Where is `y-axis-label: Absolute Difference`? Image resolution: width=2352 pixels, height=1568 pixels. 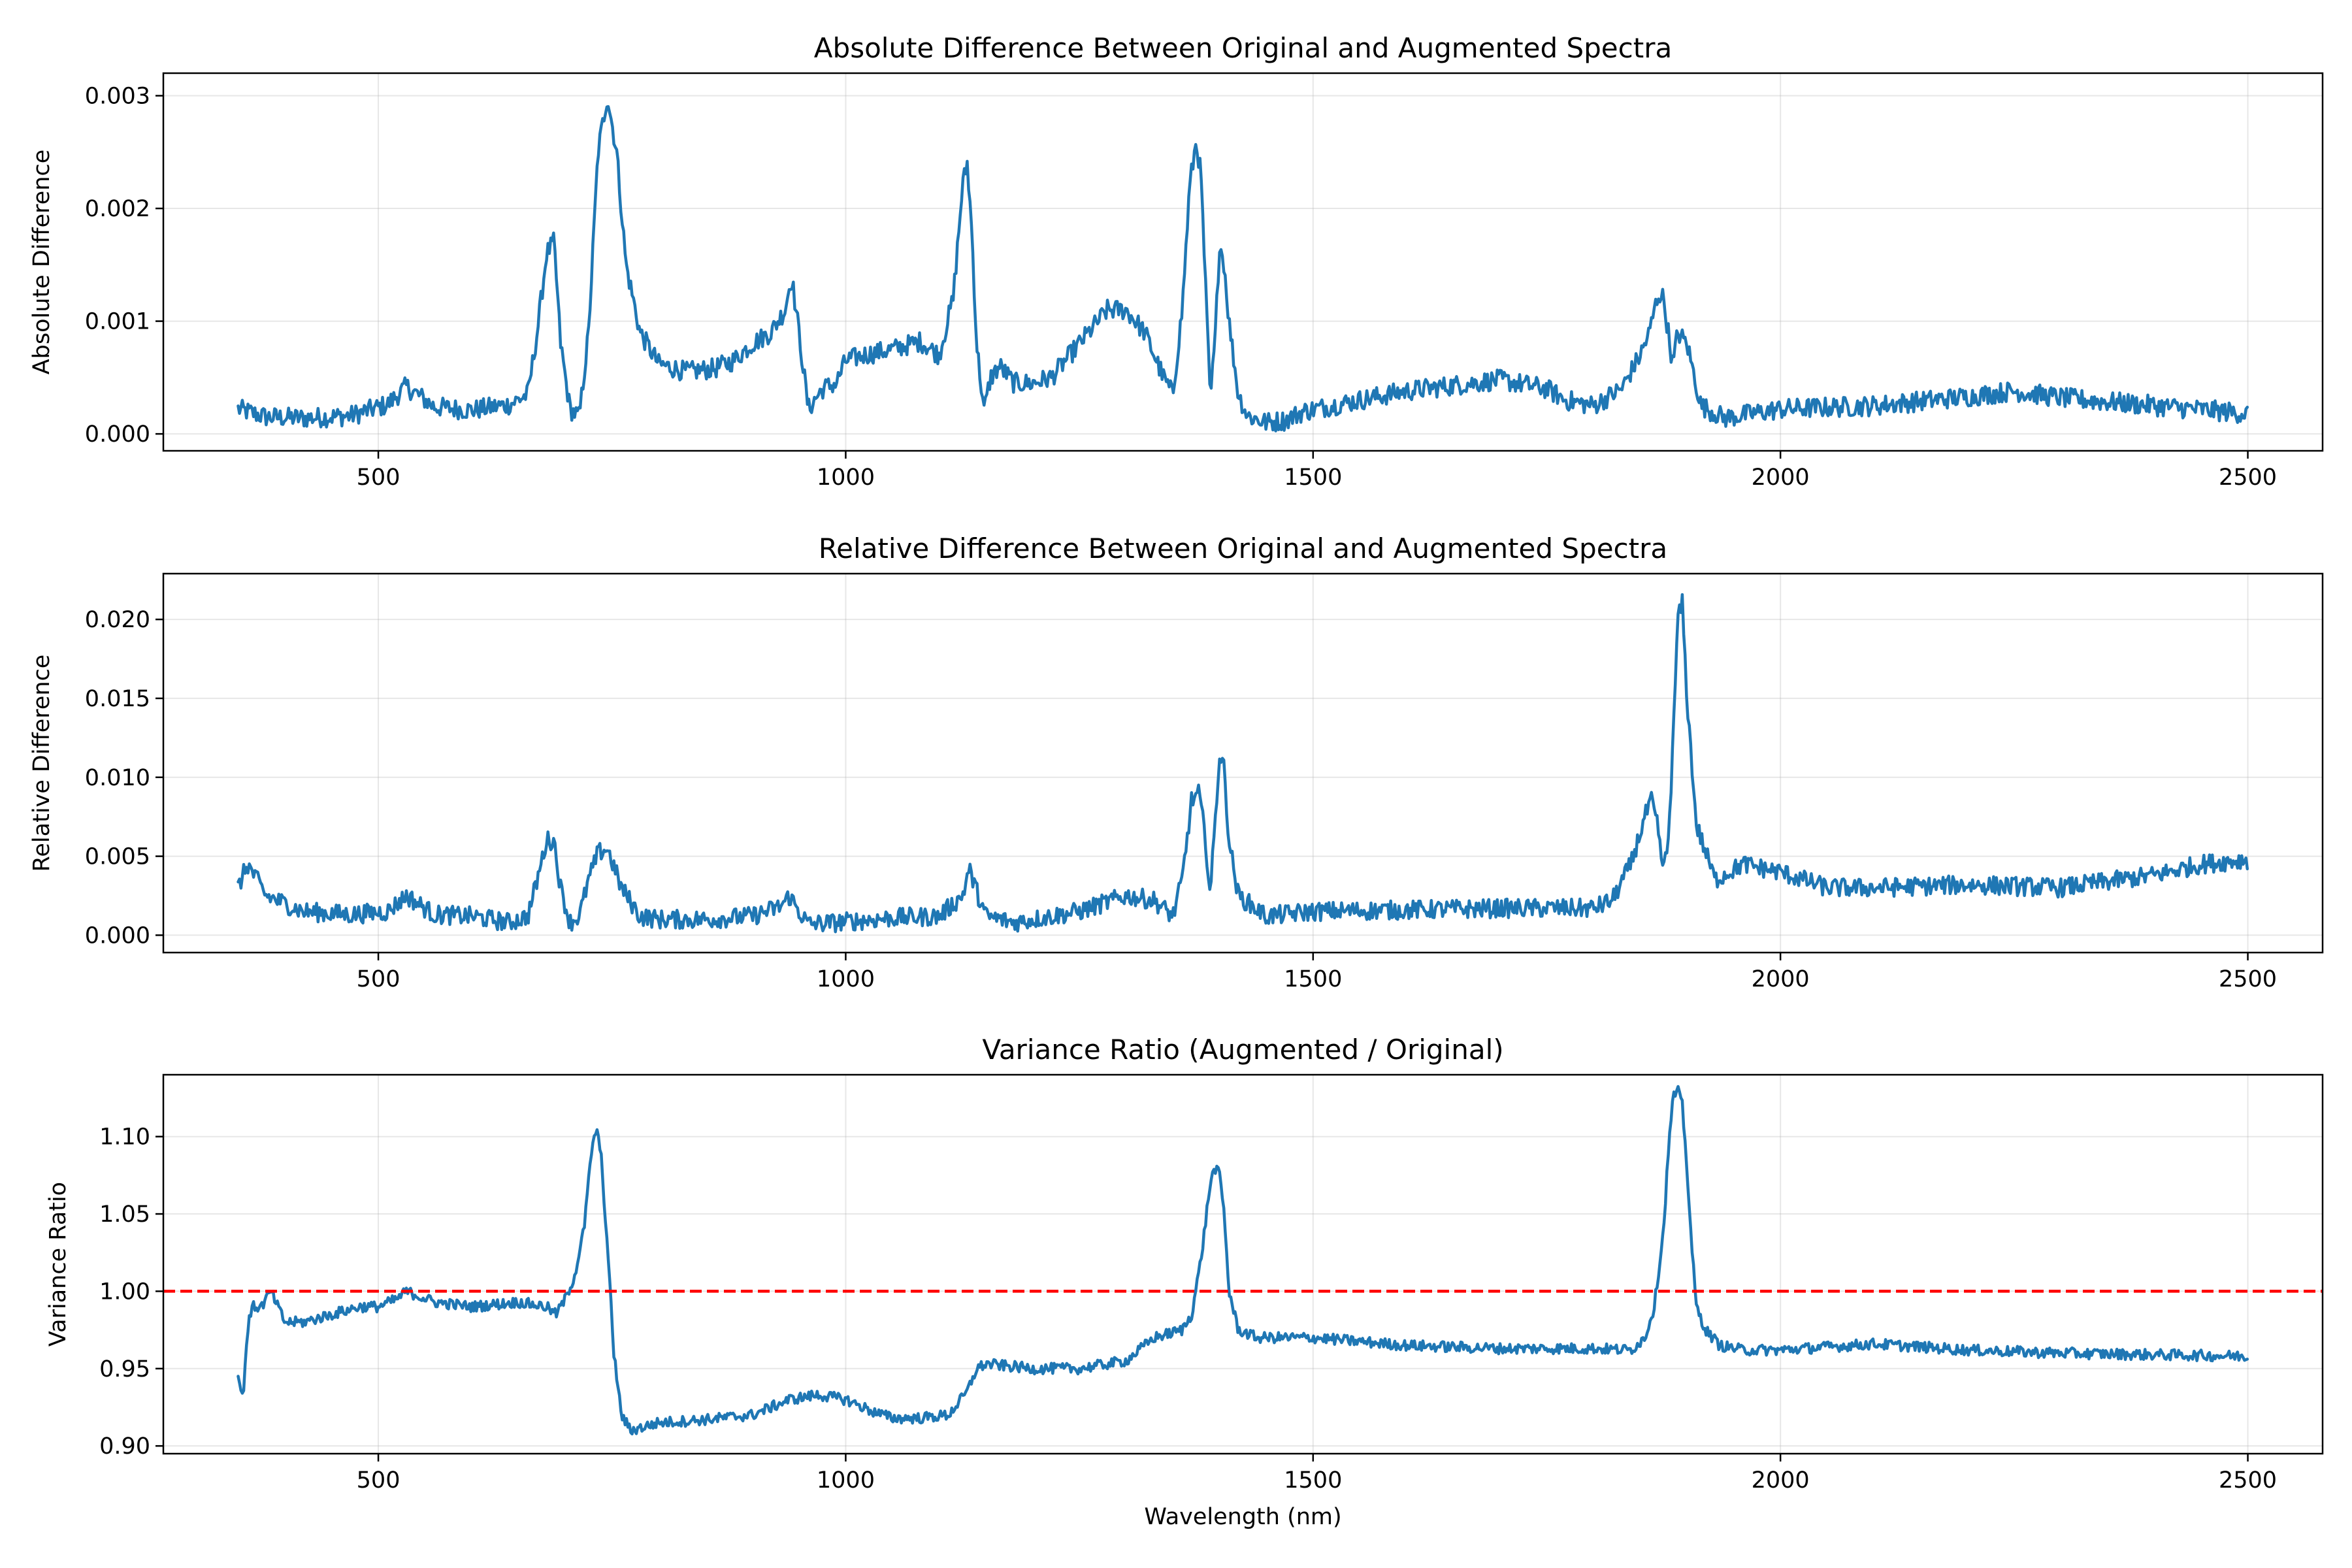 y-axis-label: Absolute Difference is located at coordinates (42, 262).